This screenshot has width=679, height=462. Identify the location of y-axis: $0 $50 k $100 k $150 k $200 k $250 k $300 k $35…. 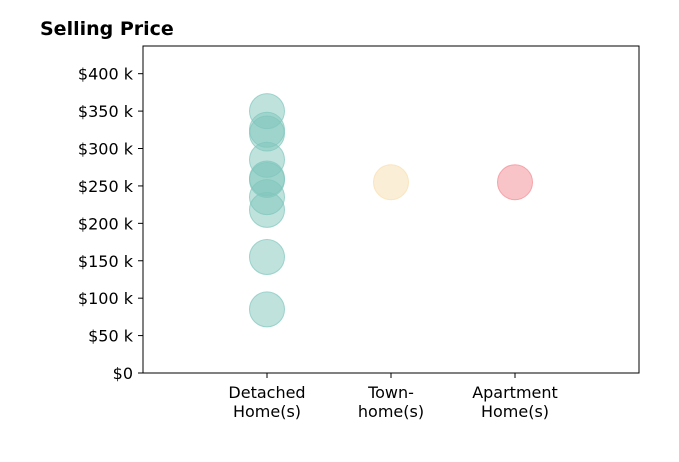
(110, 224).